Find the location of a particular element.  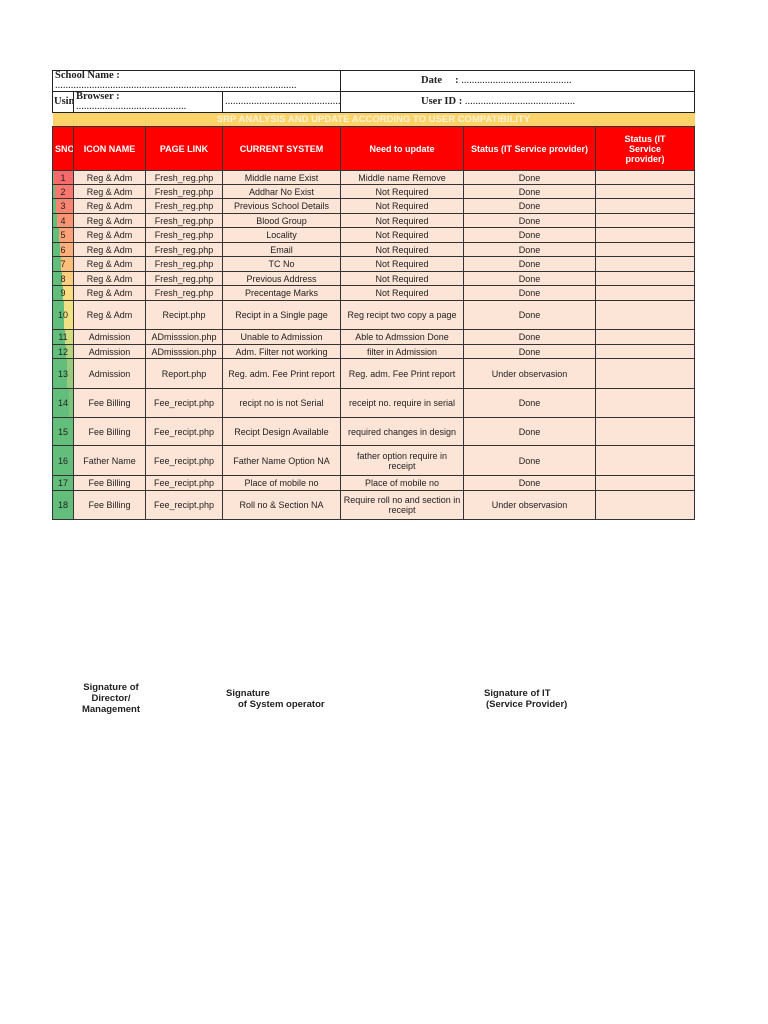

current-cell: Addhar No Exist is located at coordinates (281, 191).